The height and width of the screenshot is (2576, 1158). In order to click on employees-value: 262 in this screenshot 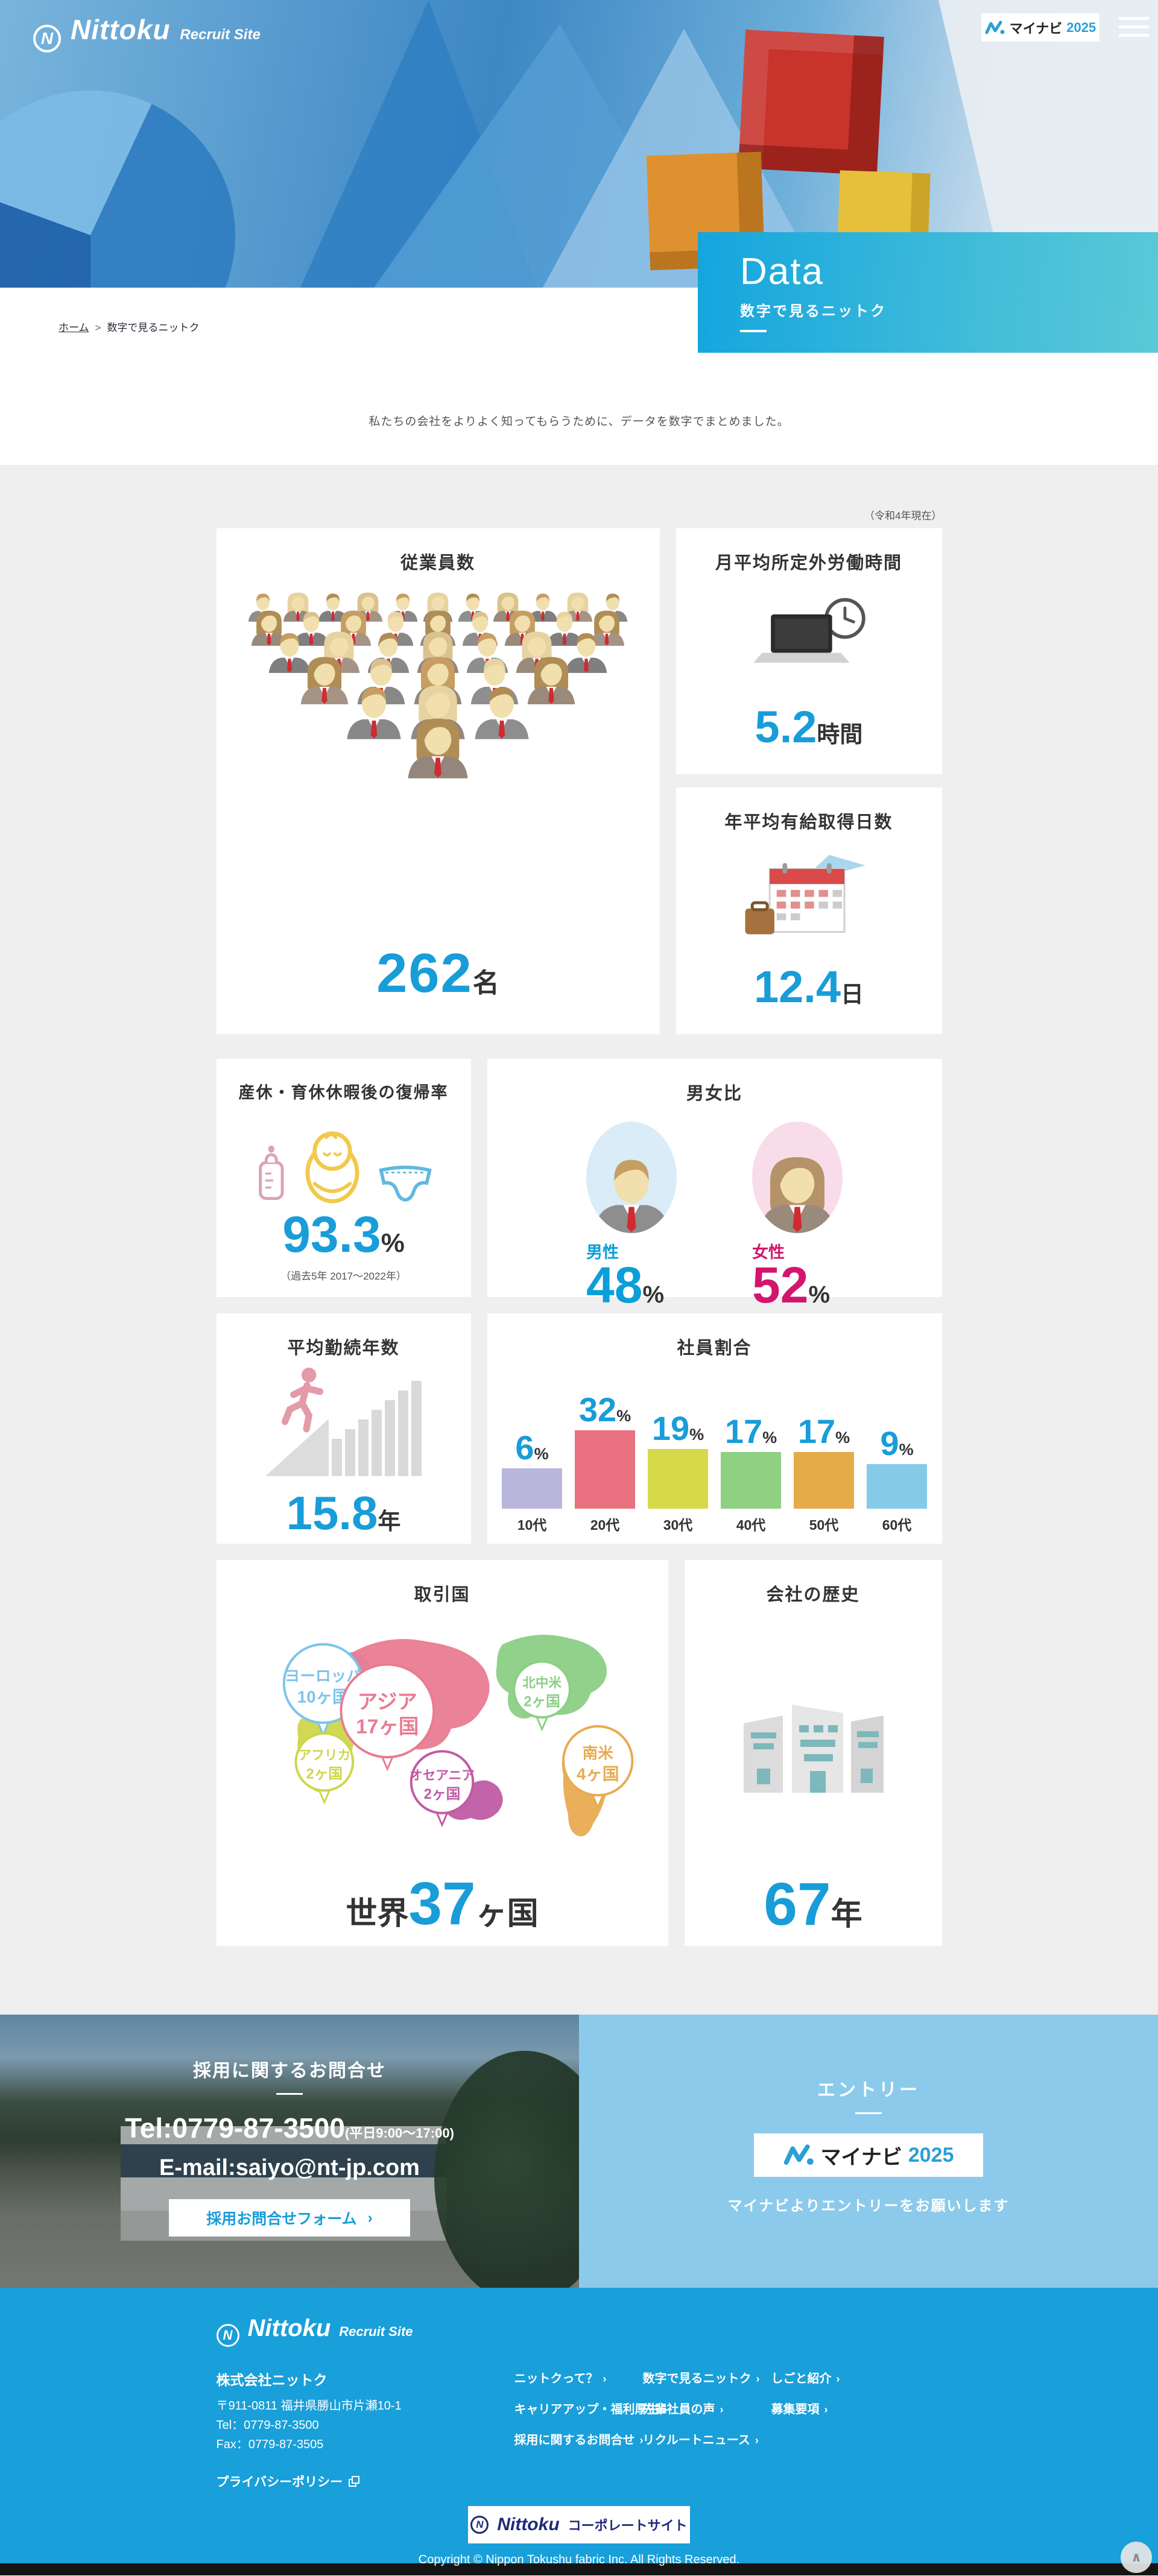, I will do `click(424, 973)`.